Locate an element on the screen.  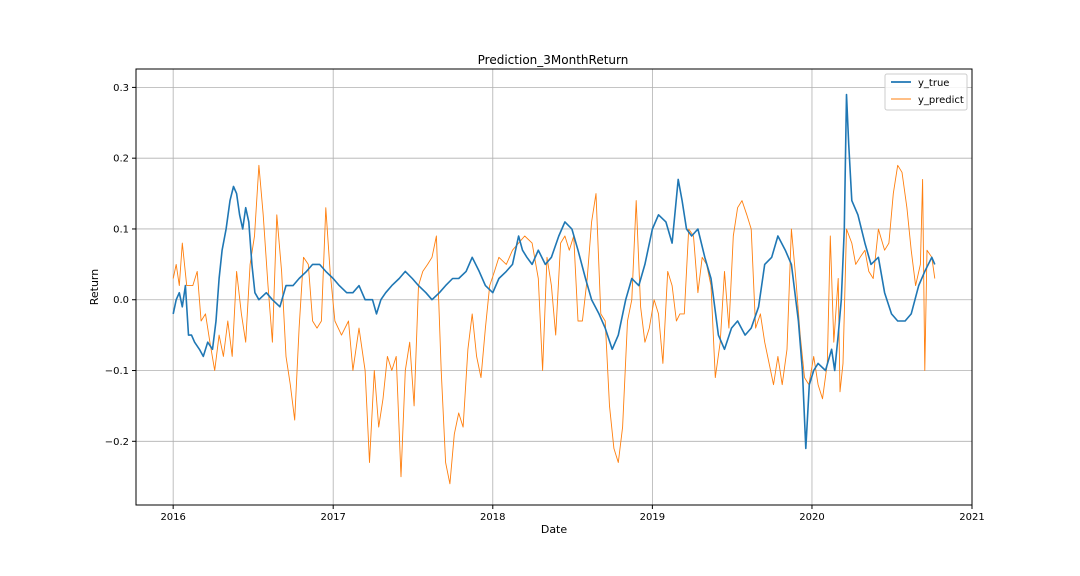
legend: y_true y_predict is located at coordinates (926, 92).